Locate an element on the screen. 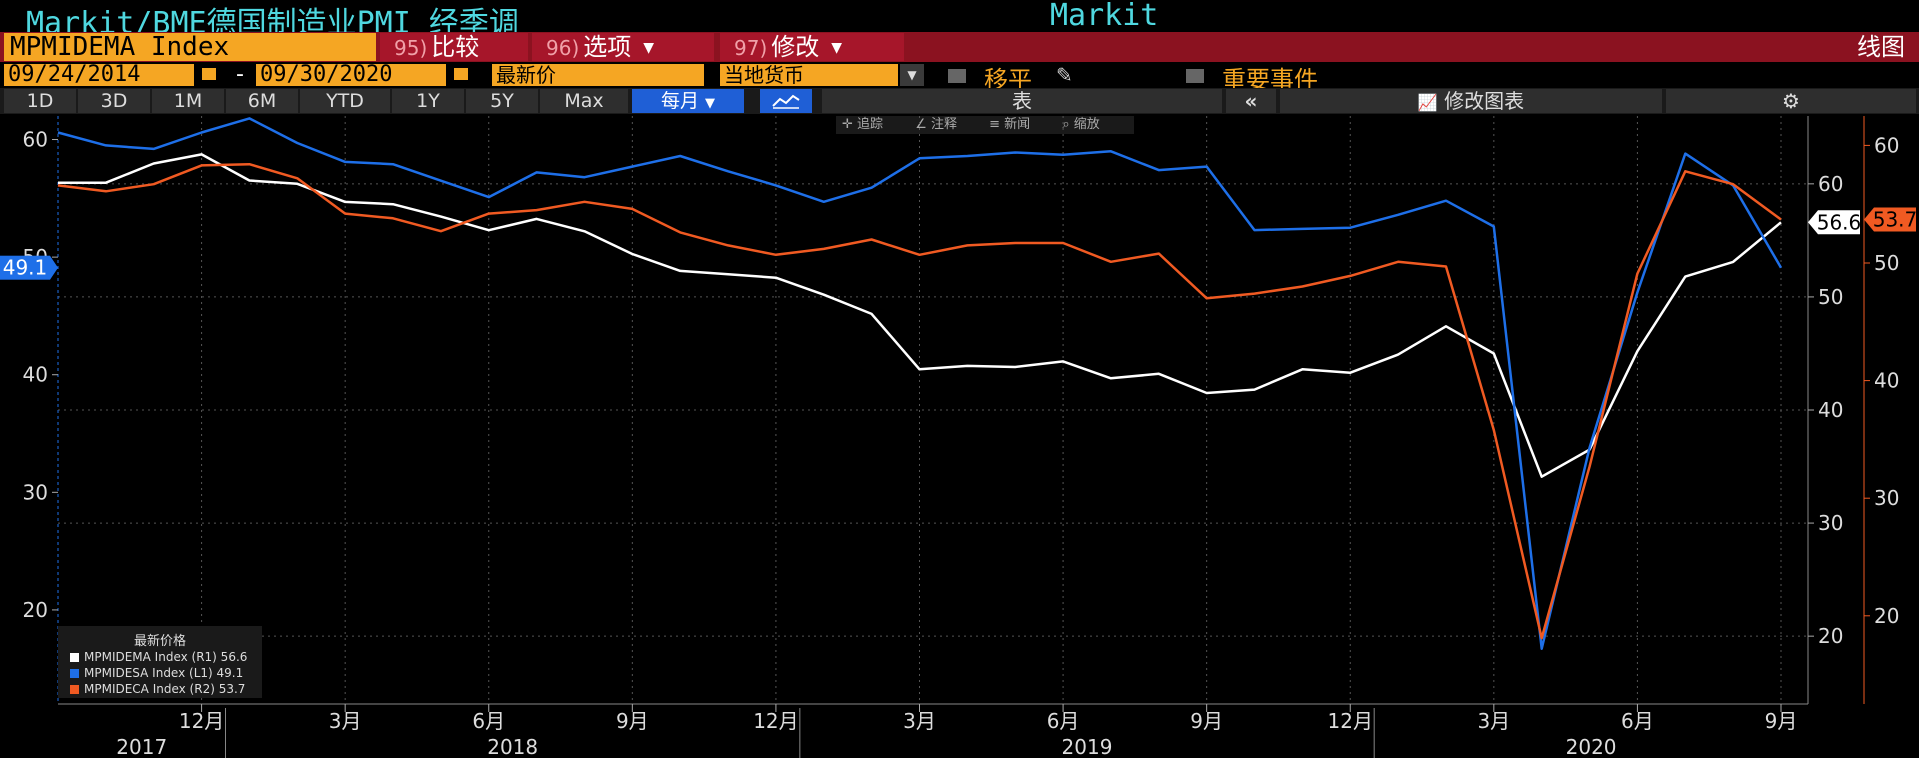 Image resolution: width=1919 pixels, height=758 pixels. legend-label: MPMIDEMA Index (R1) 56.6 is located at coordinates (166, 657).